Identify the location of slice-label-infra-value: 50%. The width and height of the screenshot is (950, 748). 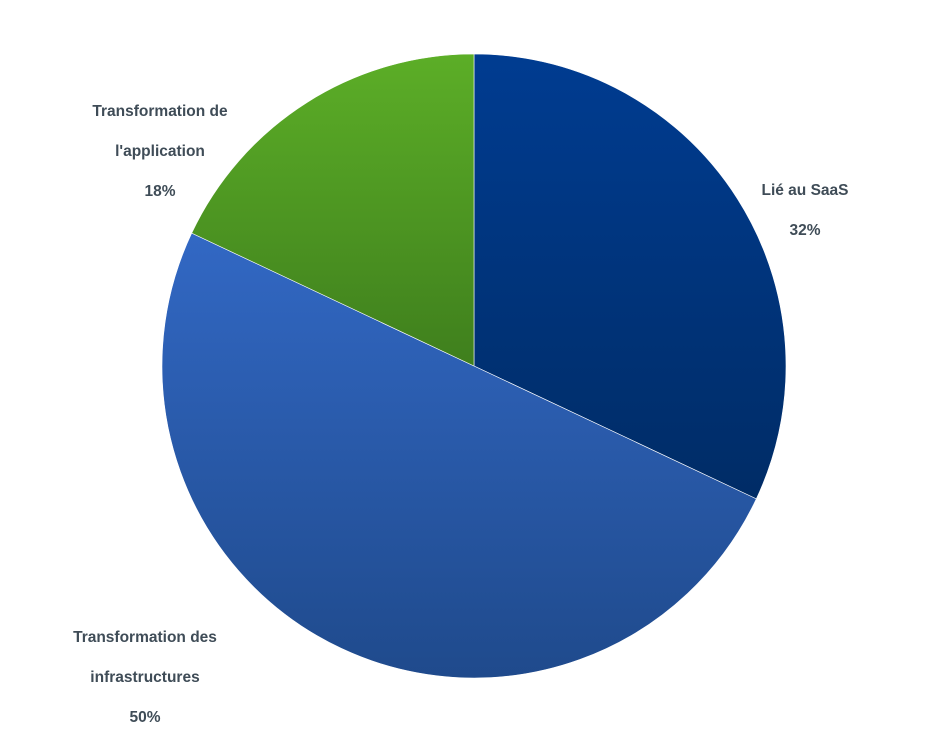
(145, 717).